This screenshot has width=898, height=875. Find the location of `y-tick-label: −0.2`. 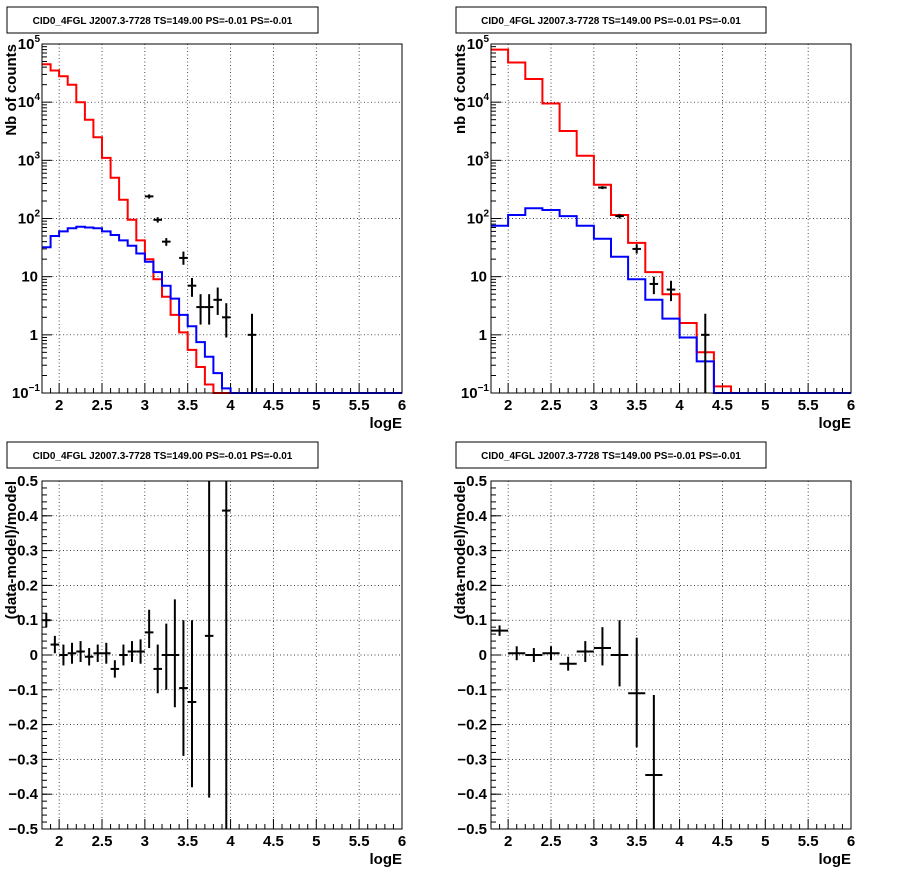

y-tick-label: −0.2 is located at coordinates (23, 725).